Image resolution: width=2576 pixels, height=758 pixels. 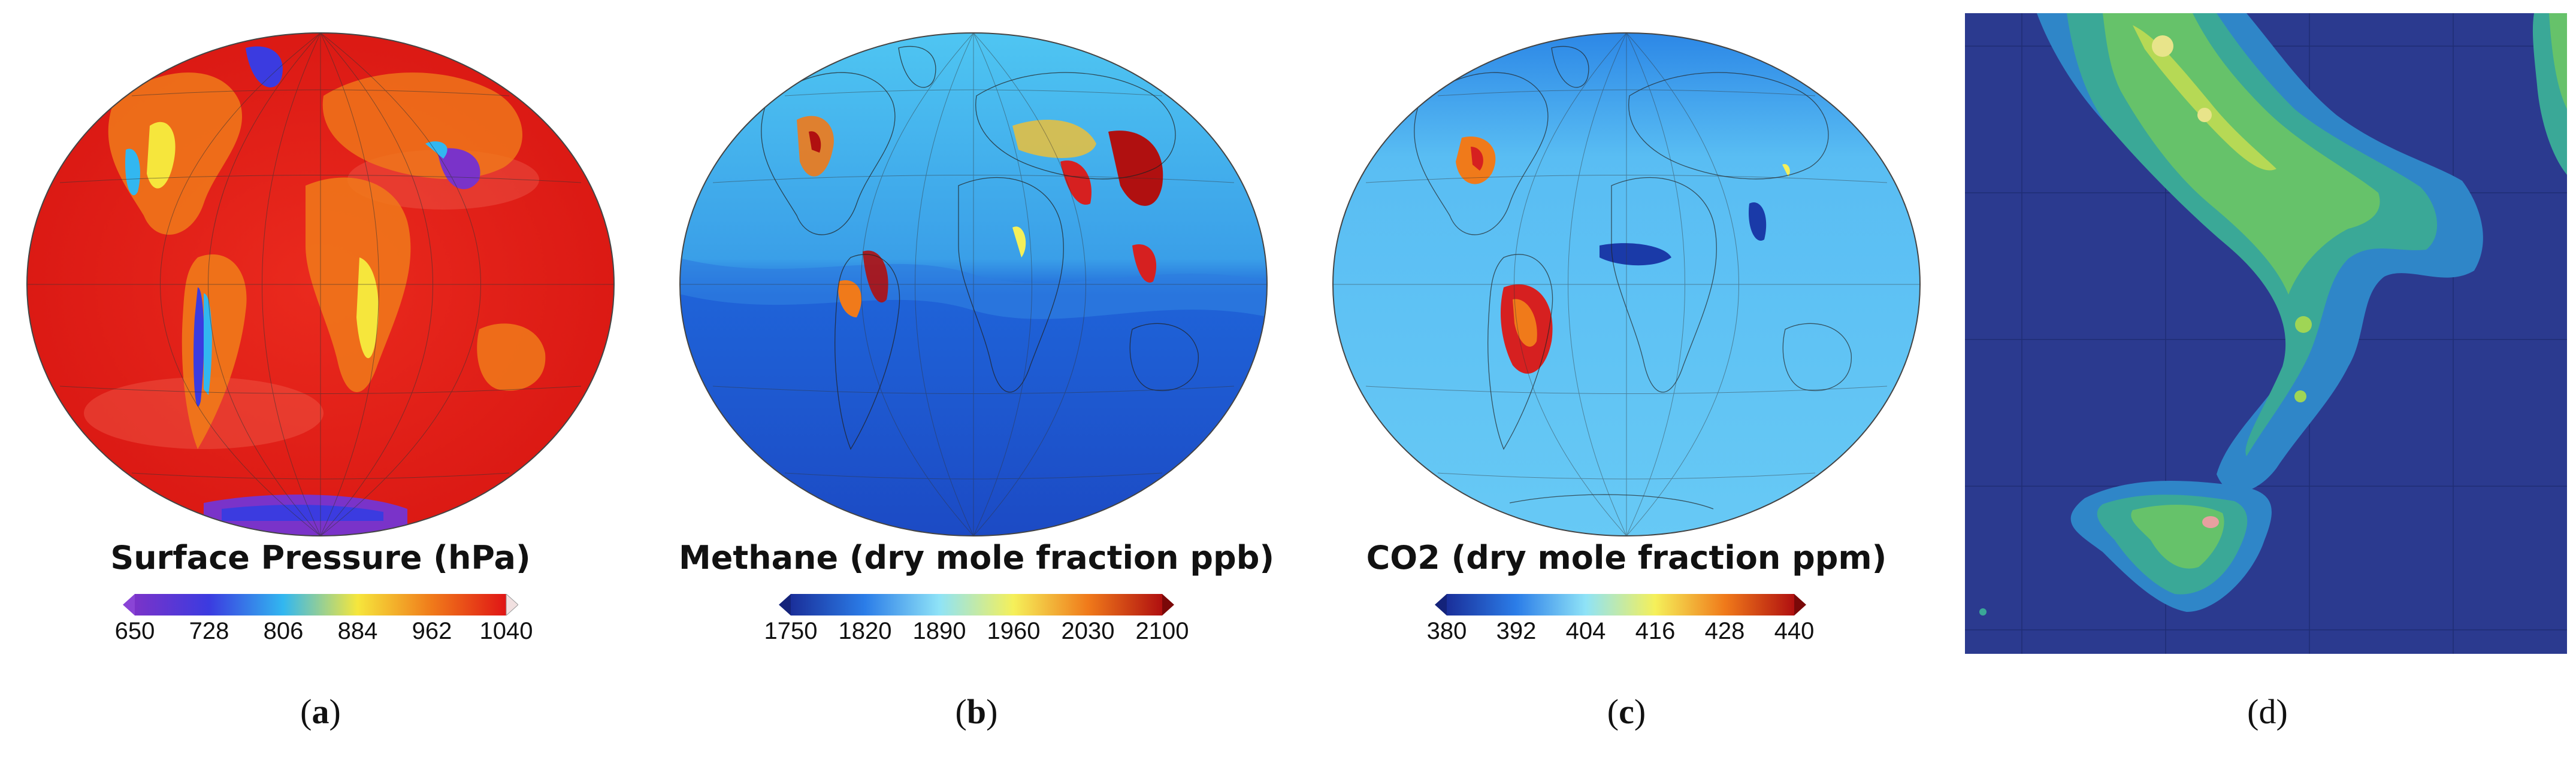 What do you see at coordinates (939, 631) in the screenshot?
I see `colorbar-tick: 1890` at bounding box center [939, 631].